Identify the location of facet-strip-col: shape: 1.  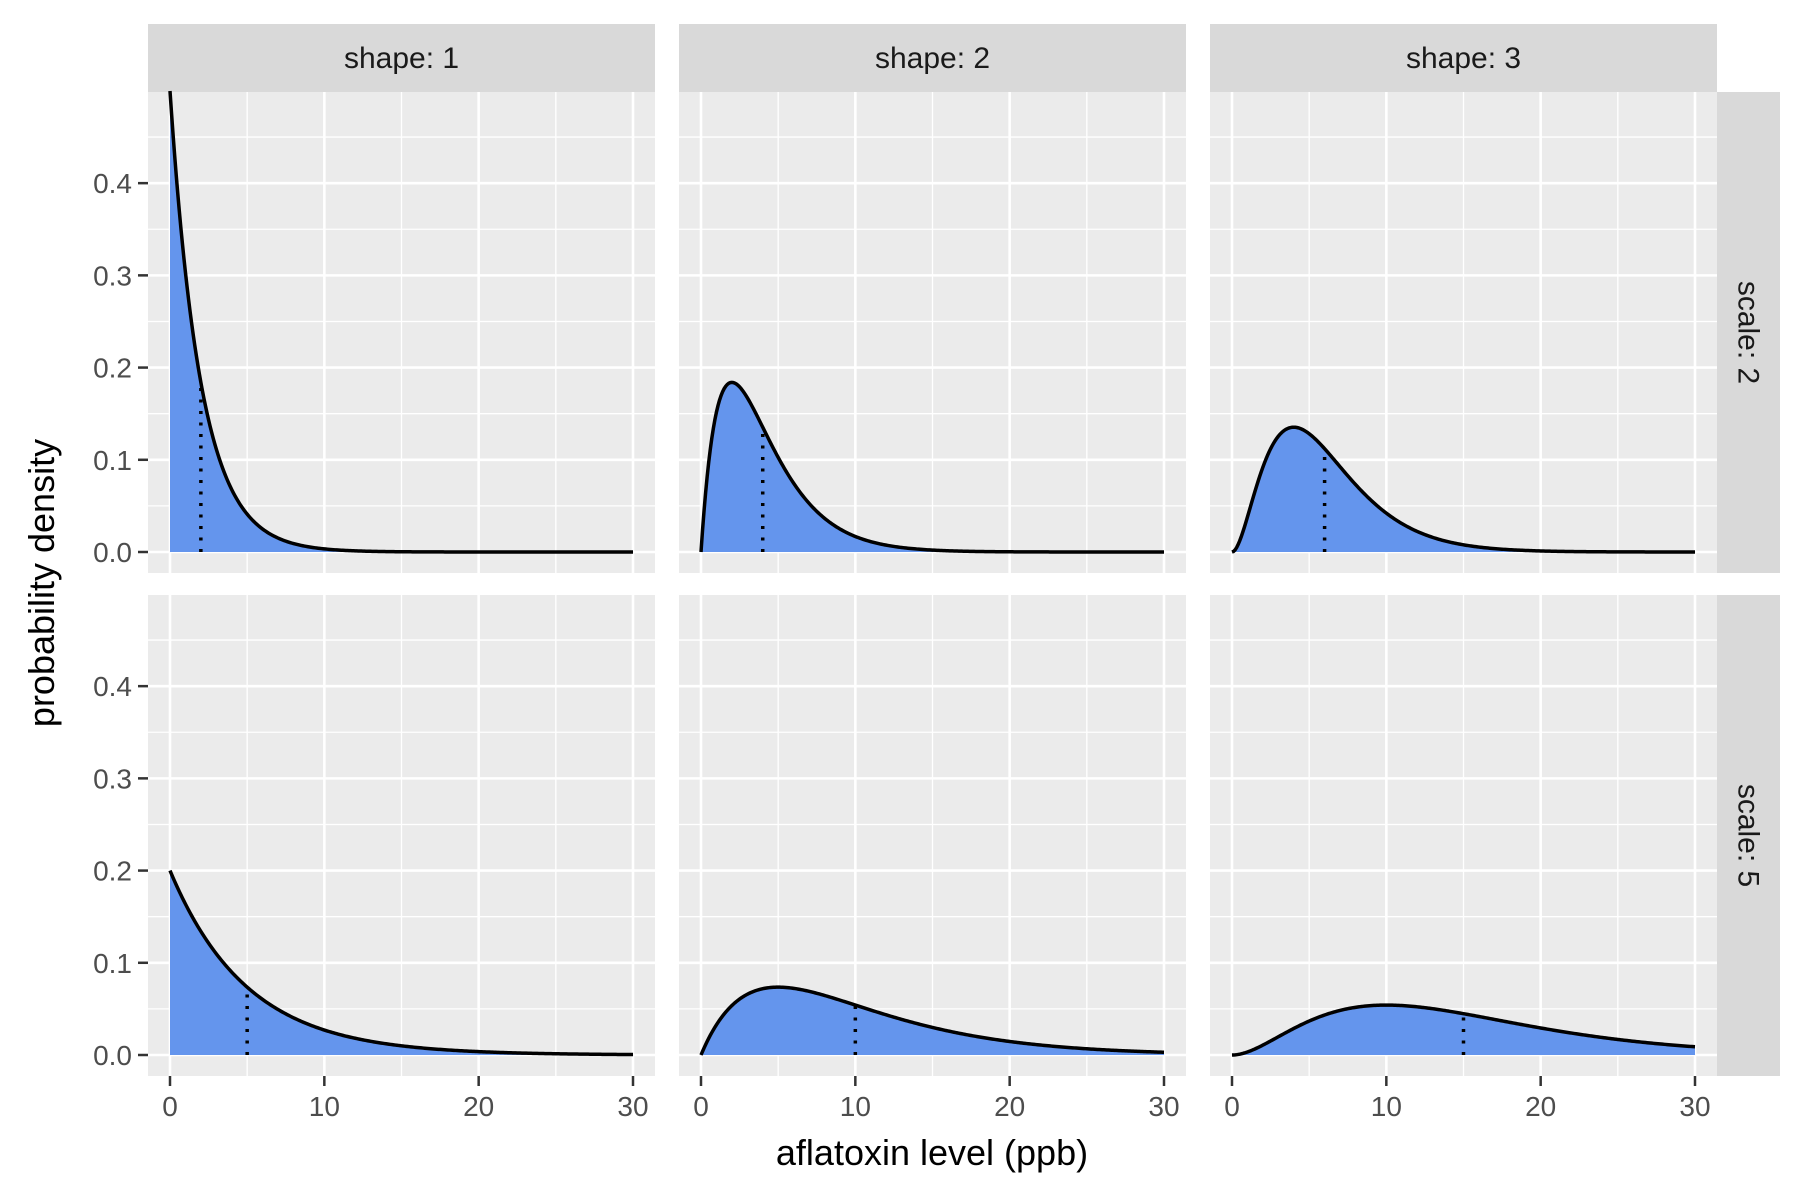
(401, 58).